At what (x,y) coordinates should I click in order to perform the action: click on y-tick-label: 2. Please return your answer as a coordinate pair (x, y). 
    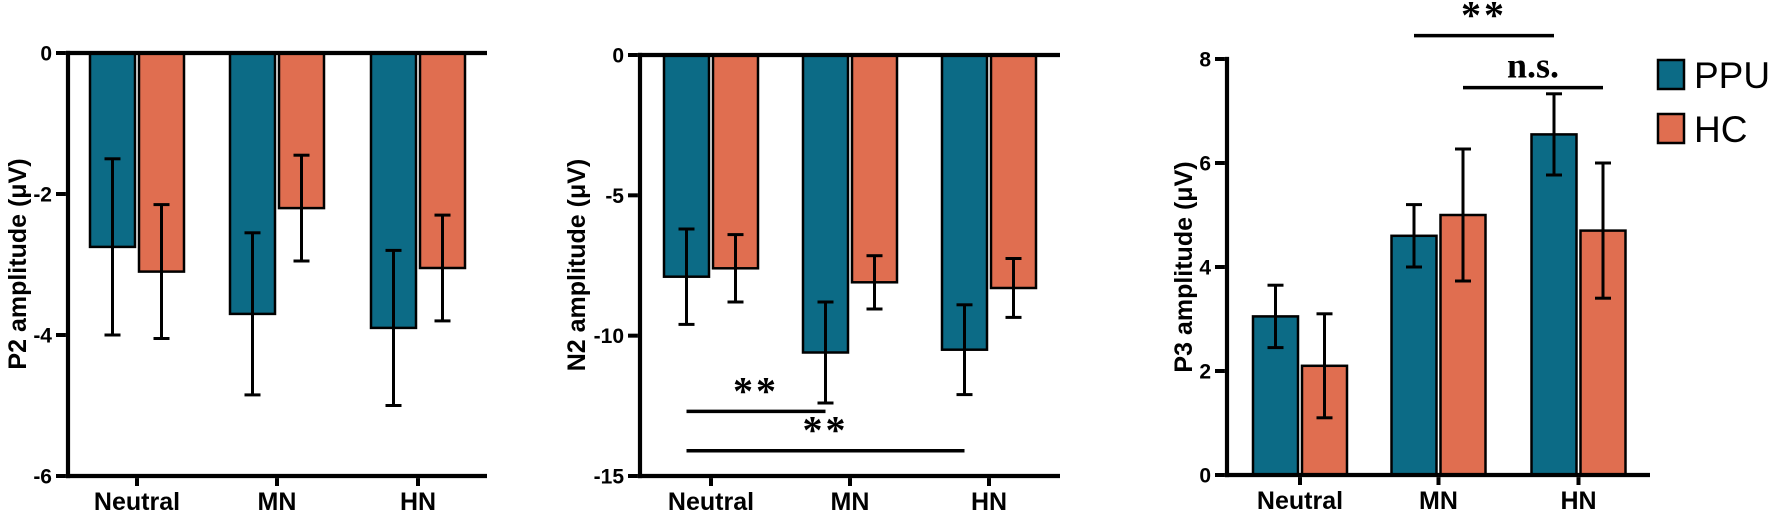
    Looking at the image, I should click on (1205, 372).